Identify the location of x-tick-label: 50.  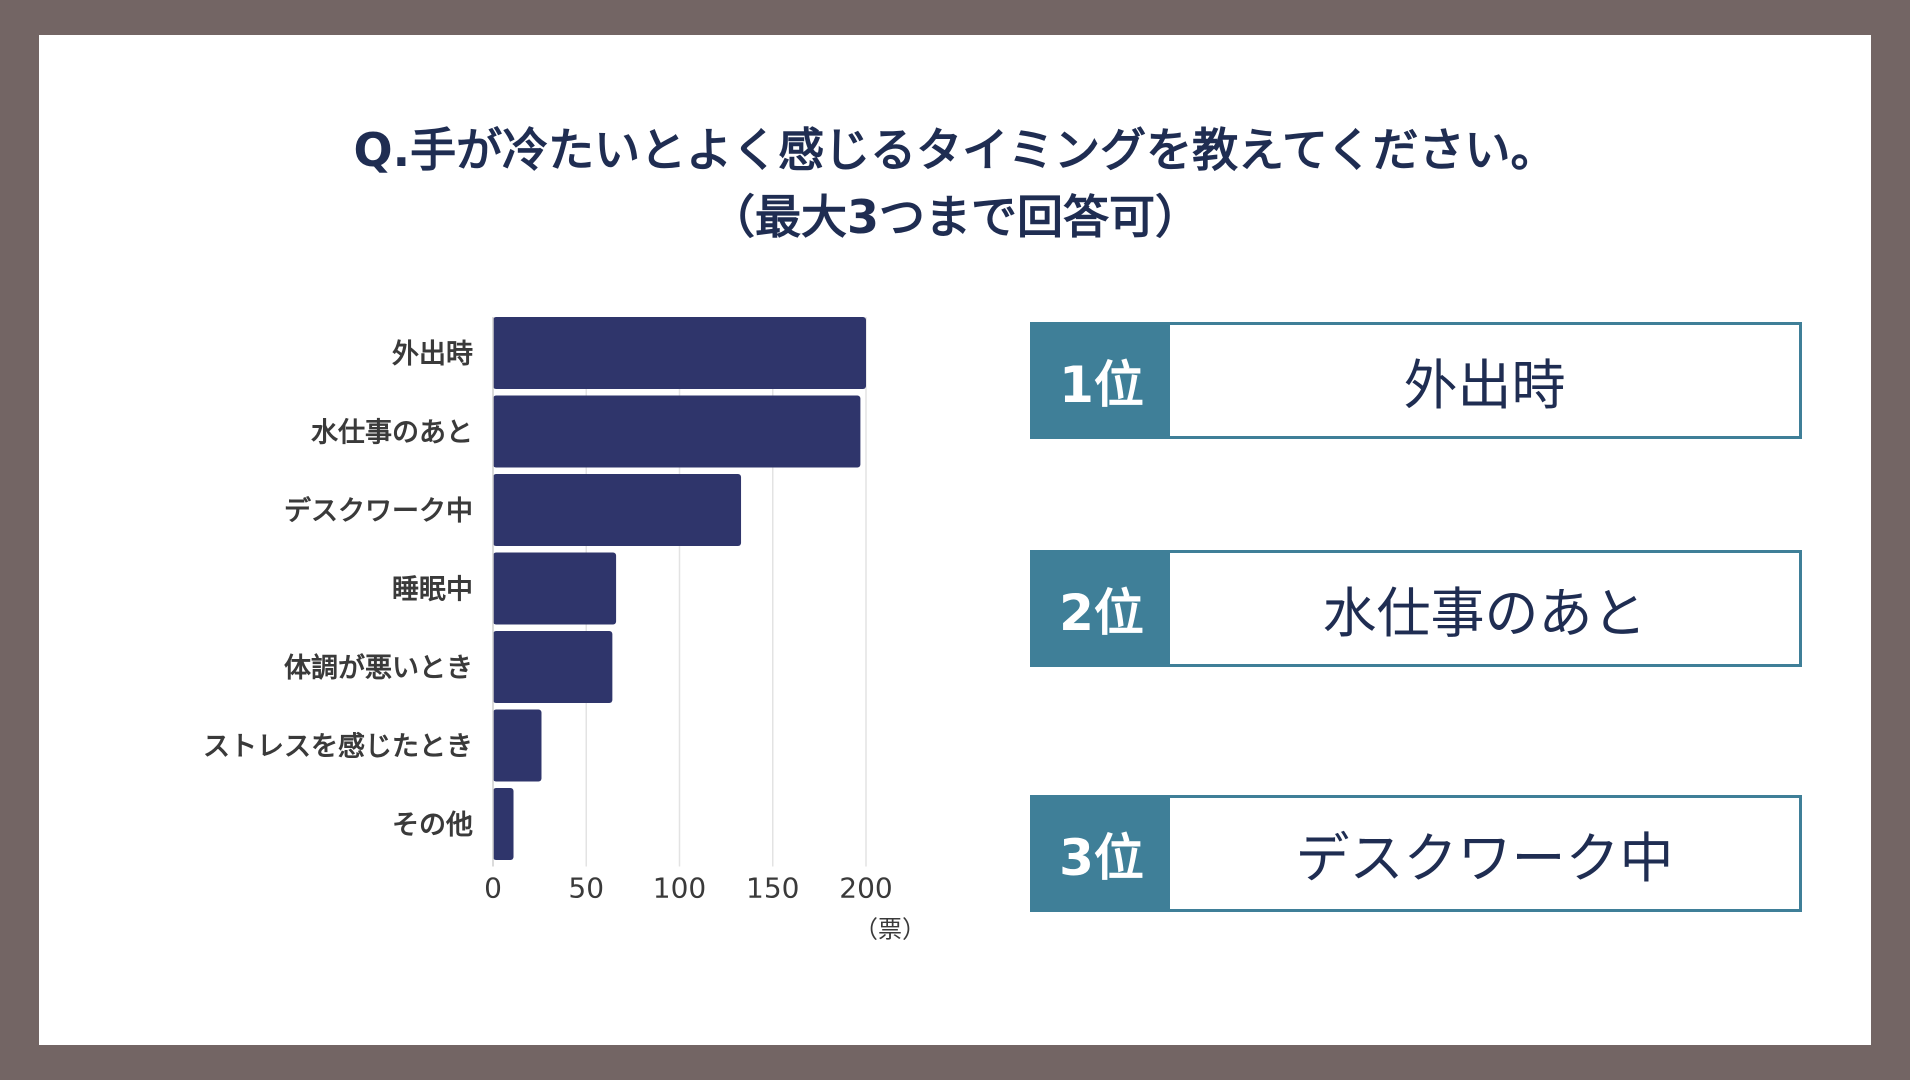
(586, 888).